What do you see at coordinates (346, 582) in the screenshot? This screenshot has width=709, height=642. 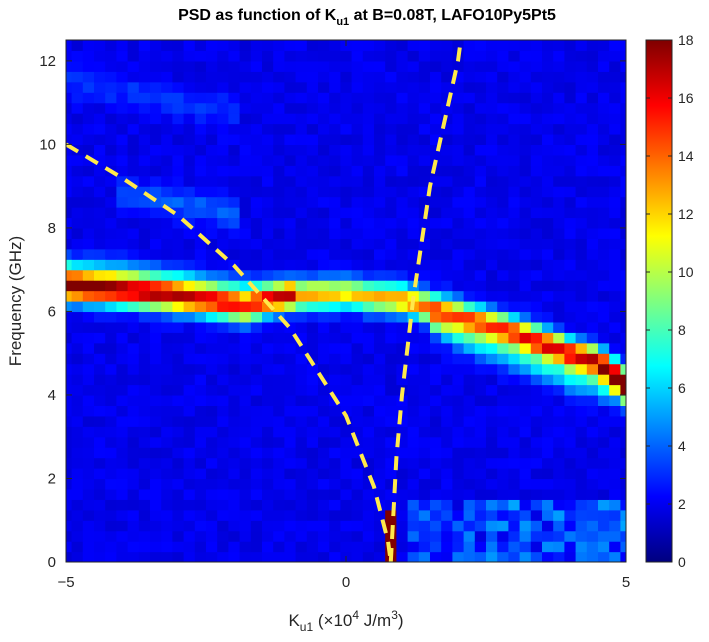 I see `x-tick-label: 0` at bounding box center [346, 582].